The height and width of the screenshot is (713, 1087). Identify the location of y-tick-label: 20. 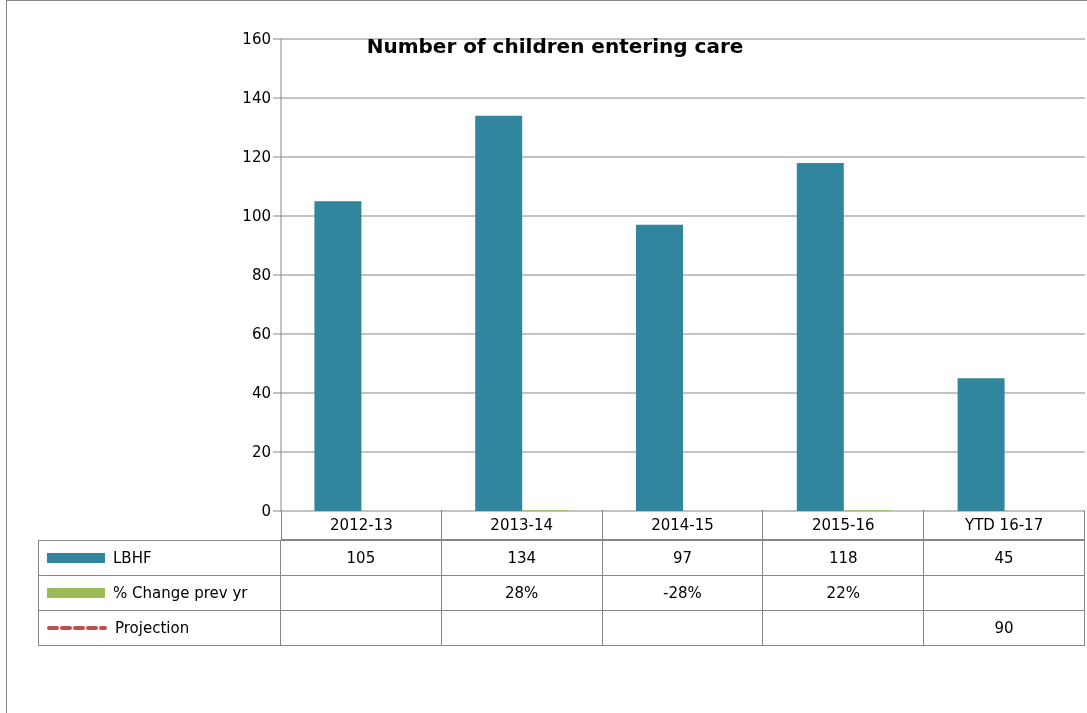
(261, 452).